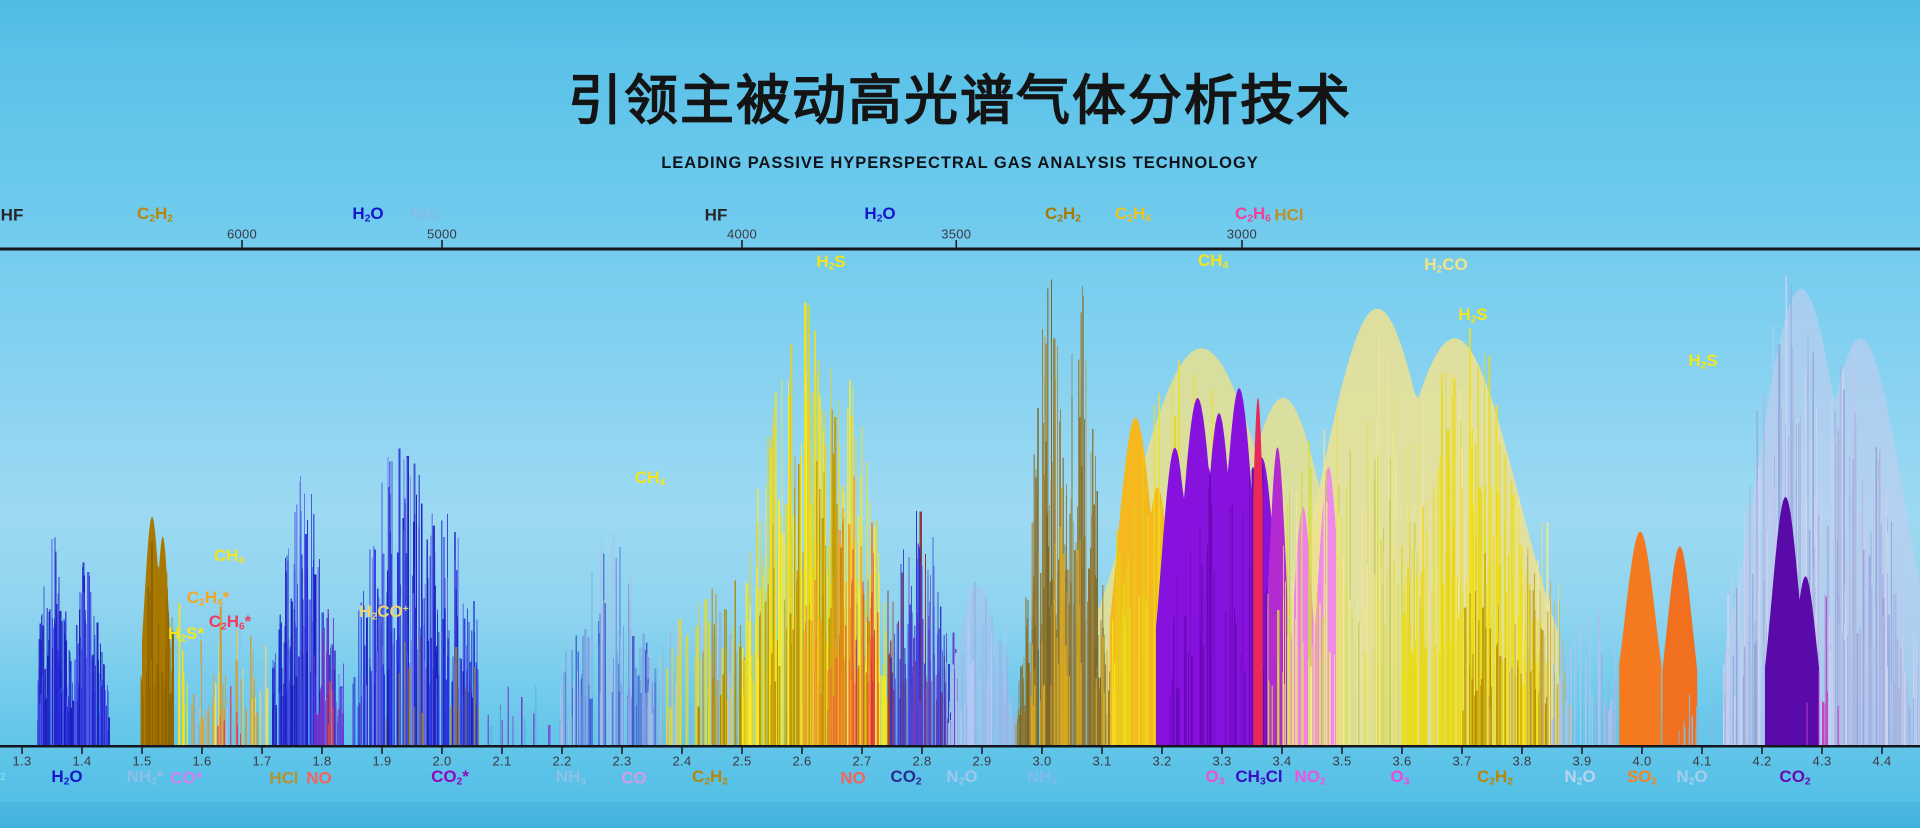 This screenshot has height=828, width=1920. I want to click on bottom-axis-tick, so click(562, 750).